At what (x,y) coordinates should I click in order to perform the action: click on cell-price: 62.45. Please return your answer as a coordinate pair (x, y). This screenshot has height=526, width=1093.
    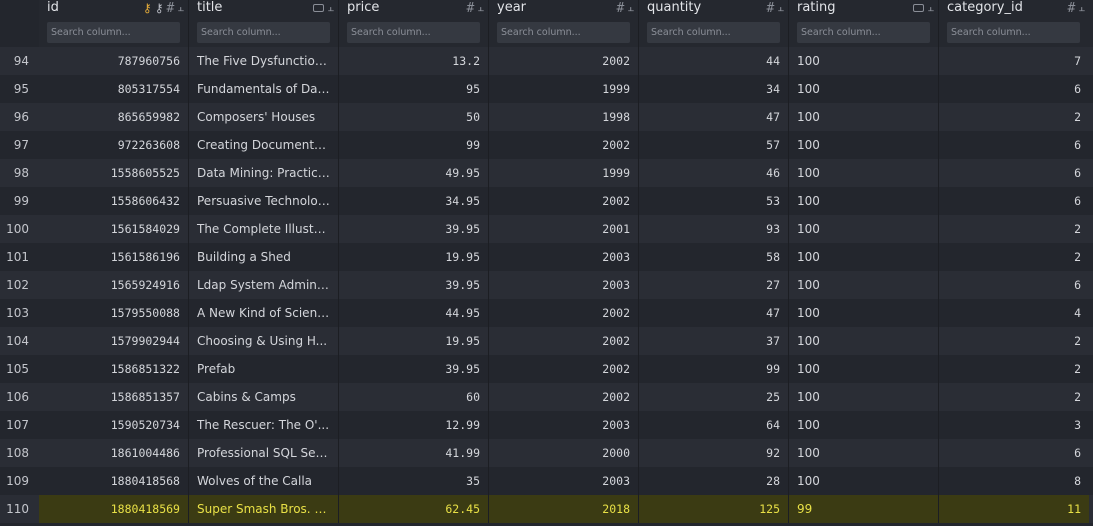
    Looking at the image, I should click on (414, 509).